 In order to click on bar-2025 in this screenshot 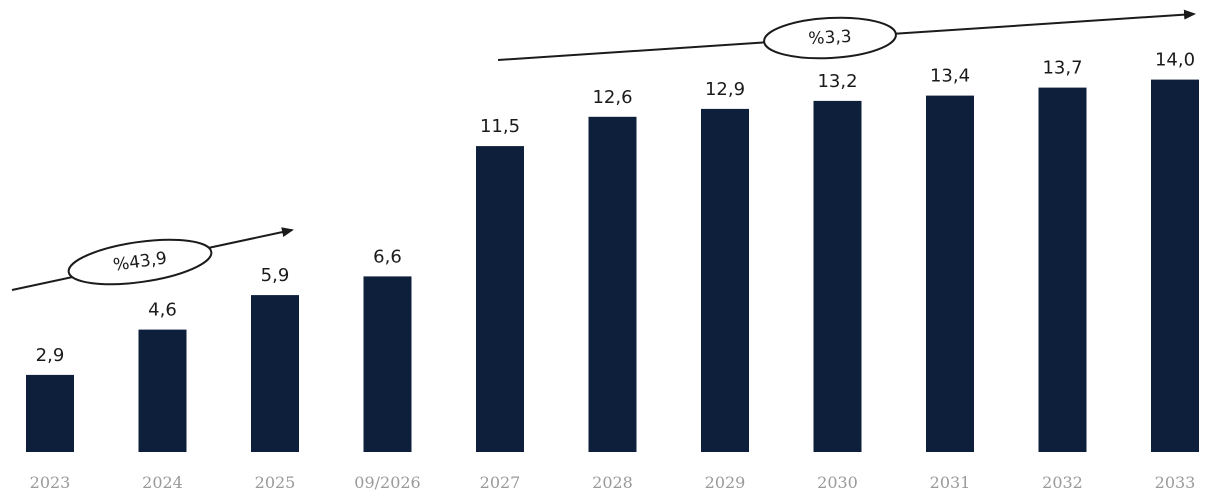, I will do `click(275, 373)`.